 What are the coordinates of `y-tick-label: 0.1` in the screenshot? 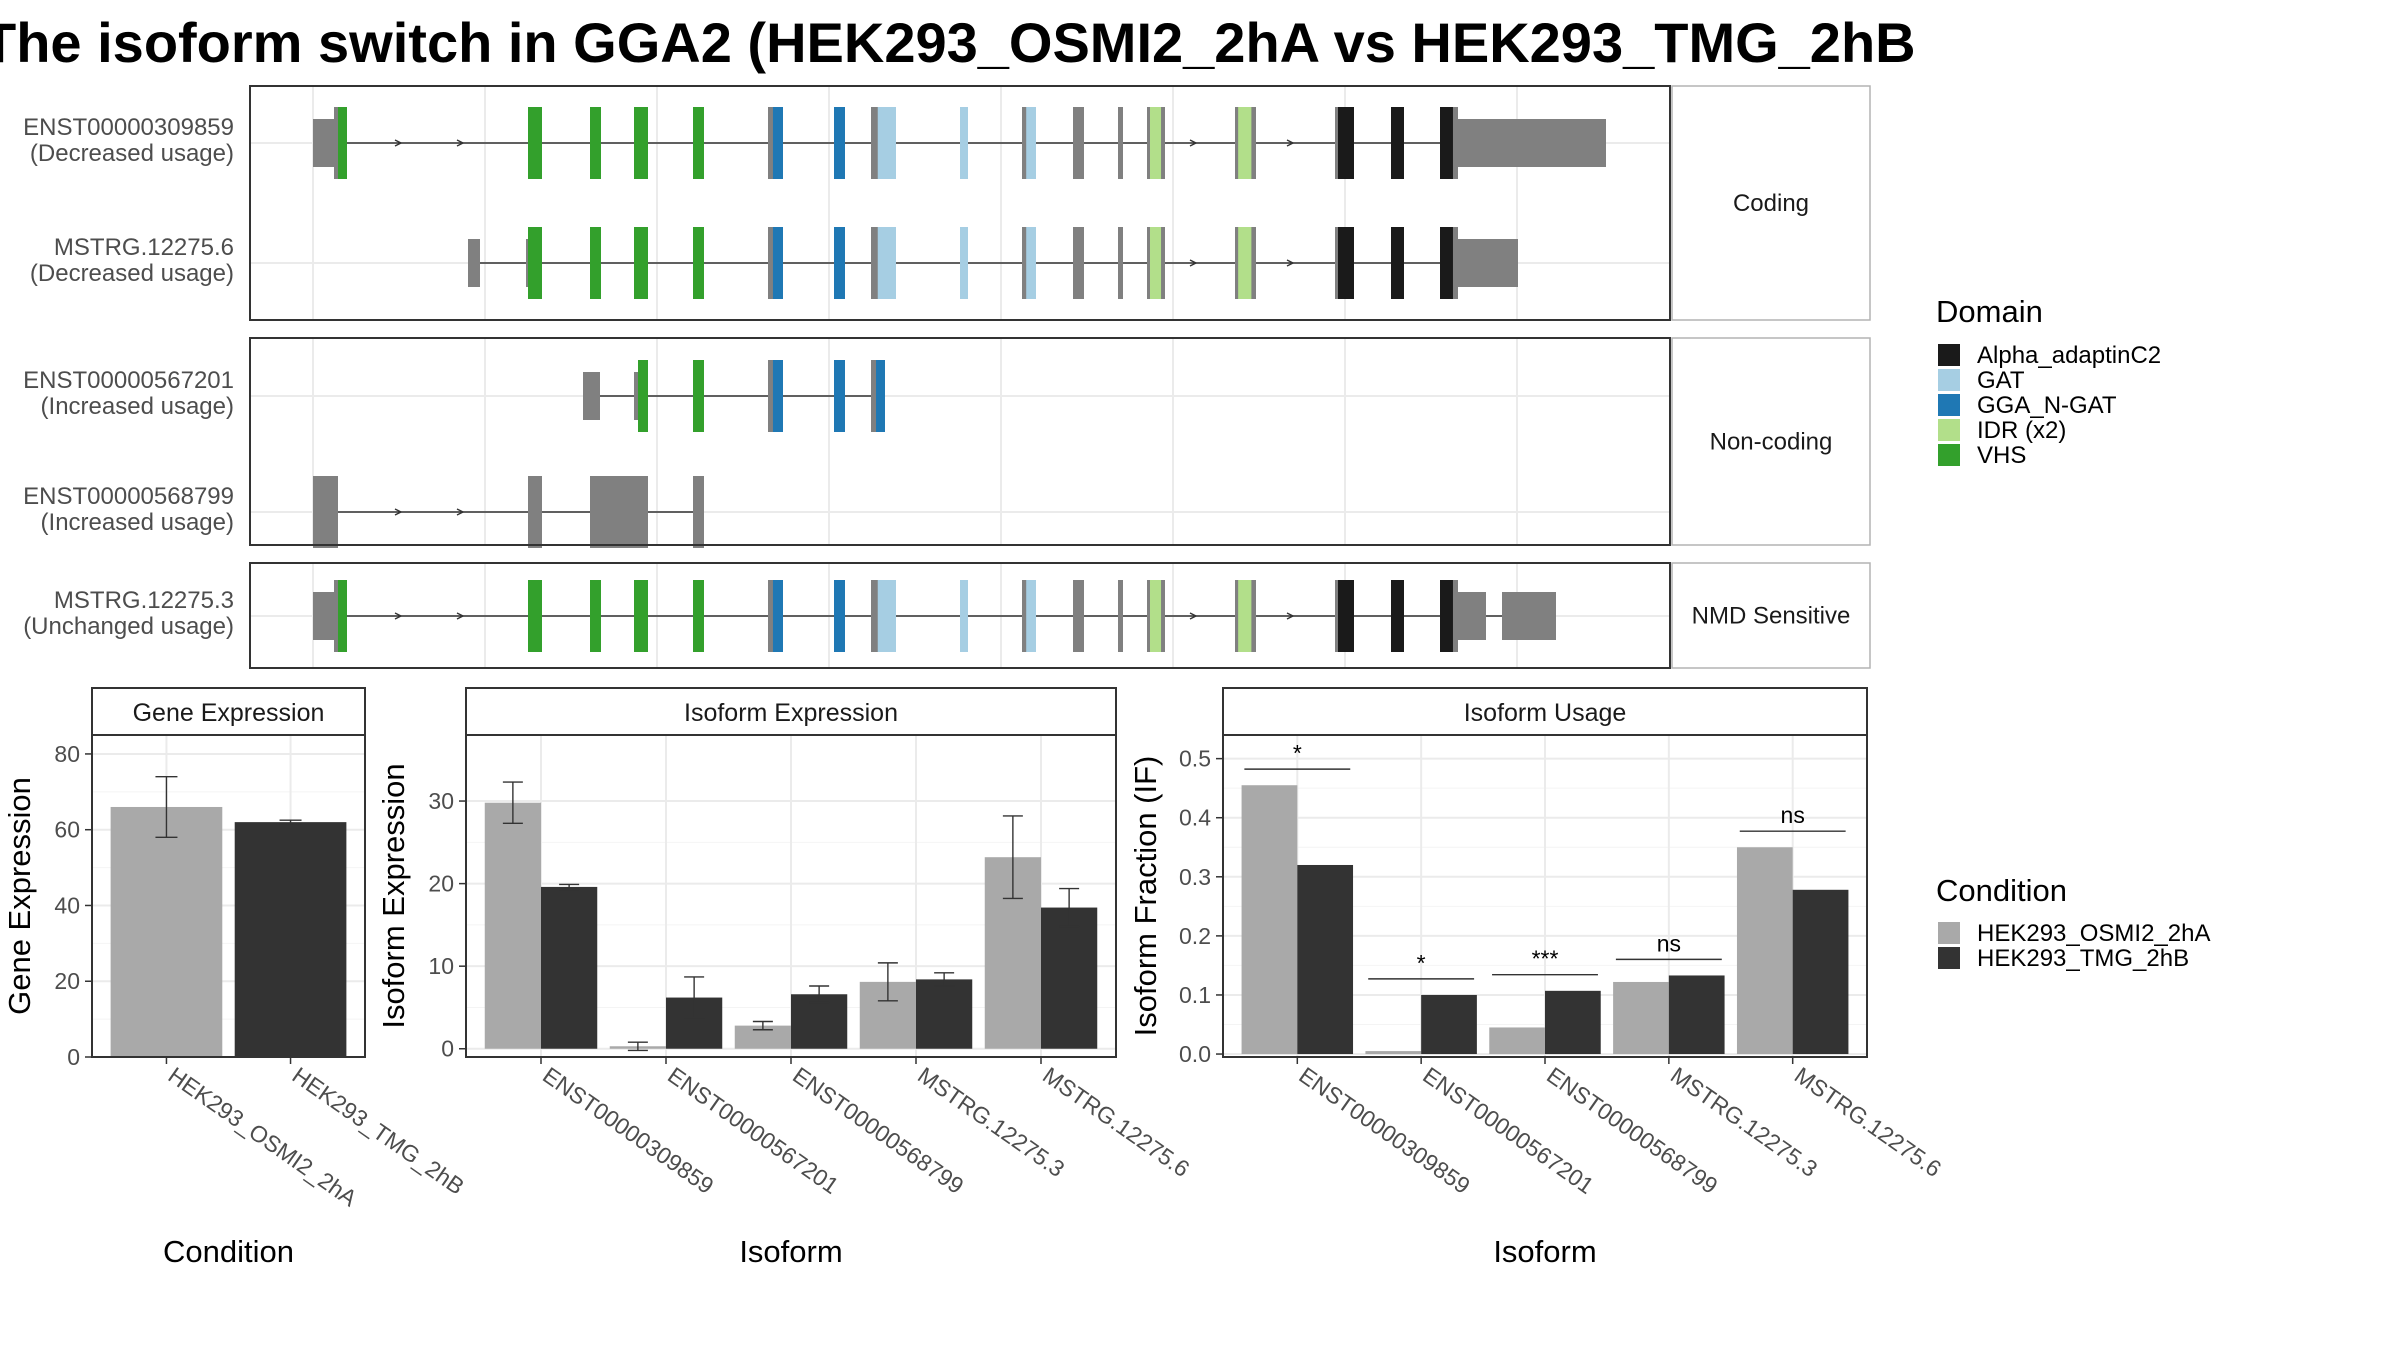 It's located at (1195, 995).